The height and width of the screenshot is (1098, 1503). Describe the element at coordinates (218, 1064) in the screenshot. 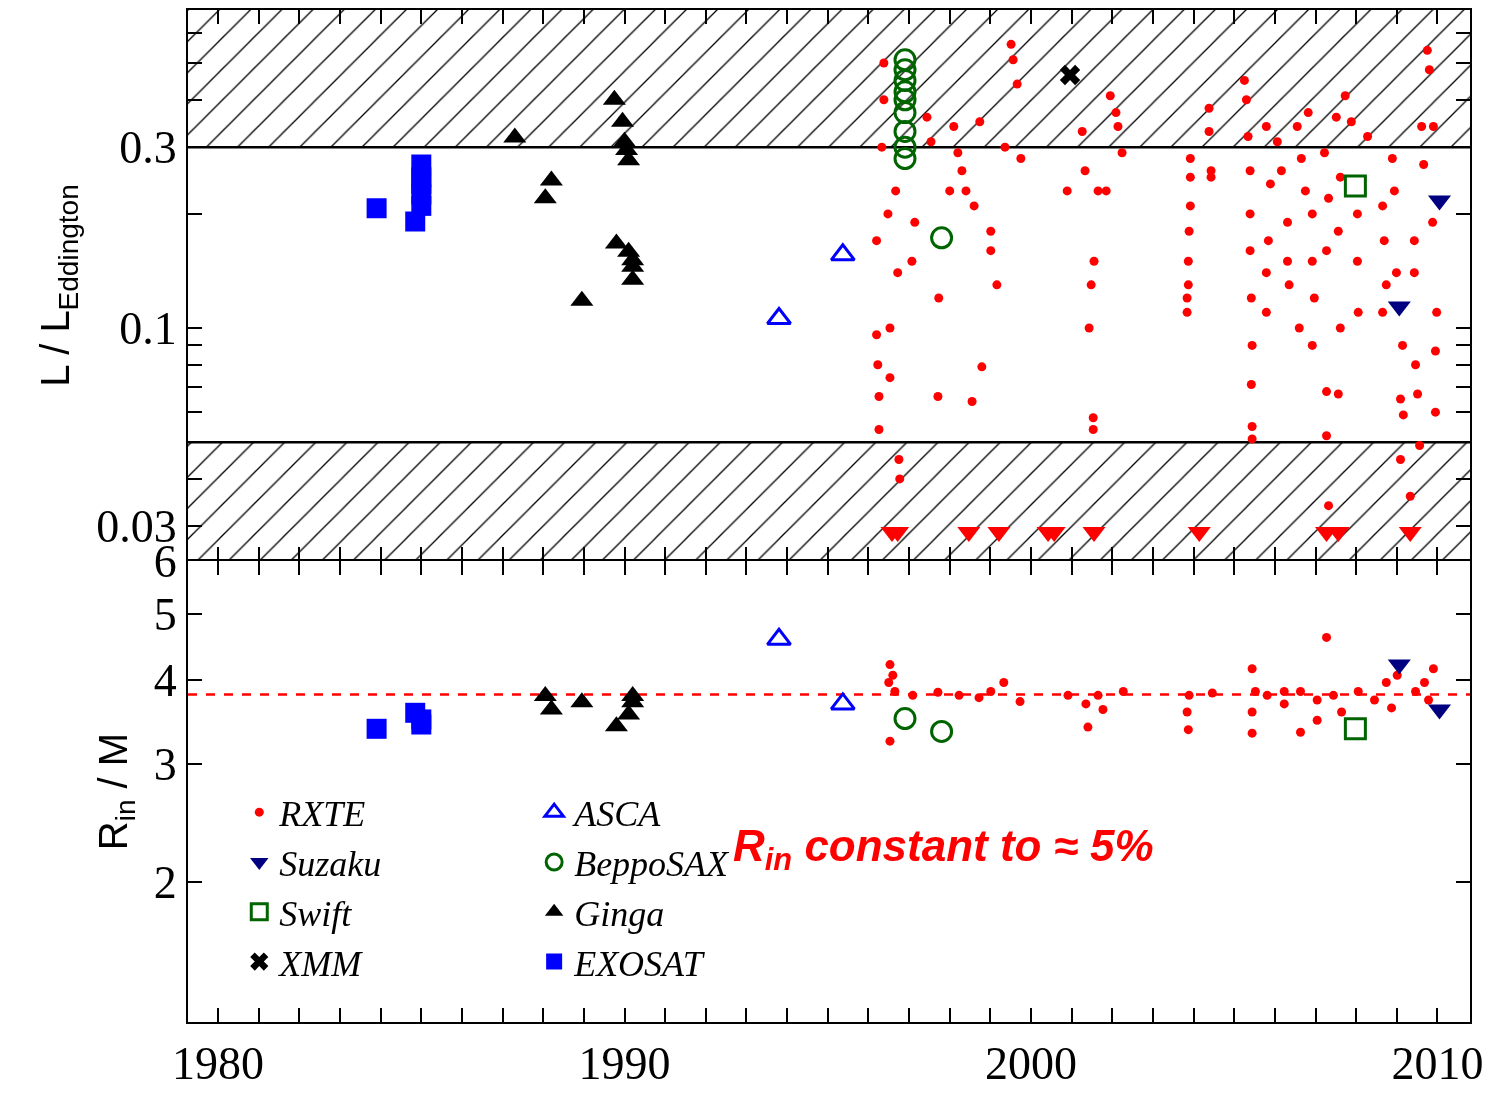

I see `x-tick-label: 1980` at that location.